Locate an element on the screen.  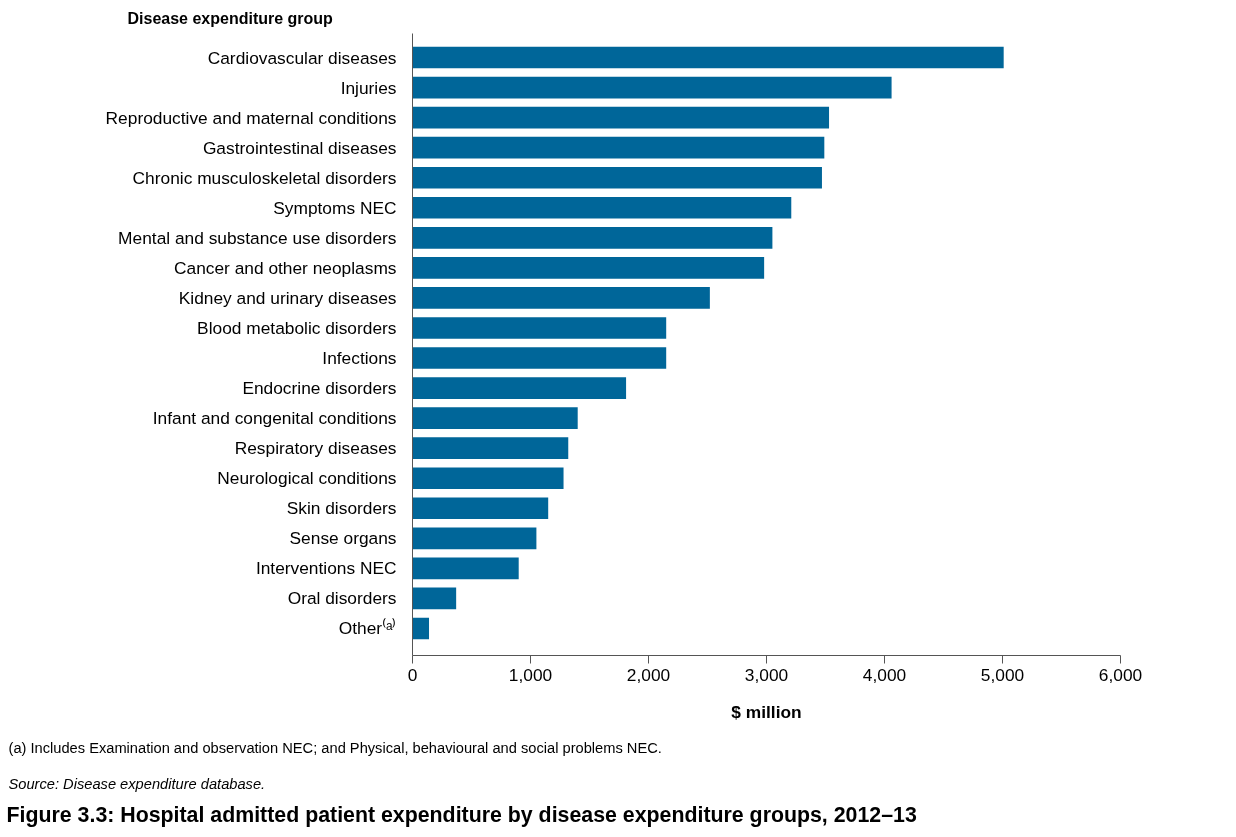
source-note: Source: Disease expenditure database. is located at coordinates (137, 783).